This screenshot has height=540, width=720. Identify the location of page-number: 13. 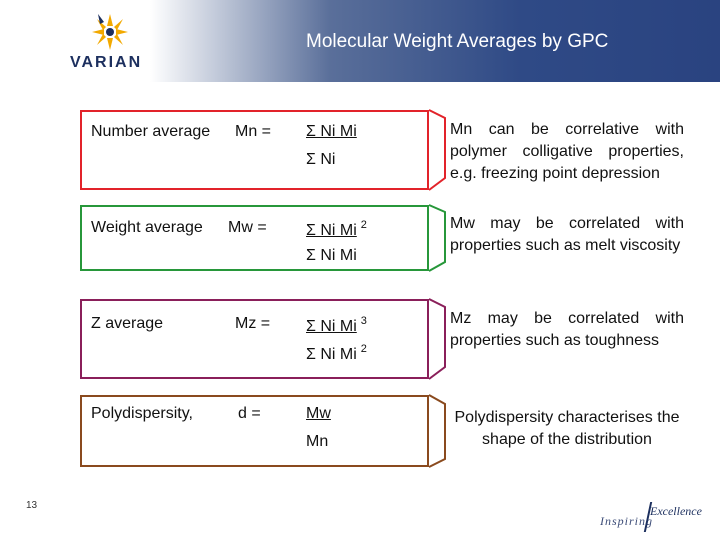
(32, 505).